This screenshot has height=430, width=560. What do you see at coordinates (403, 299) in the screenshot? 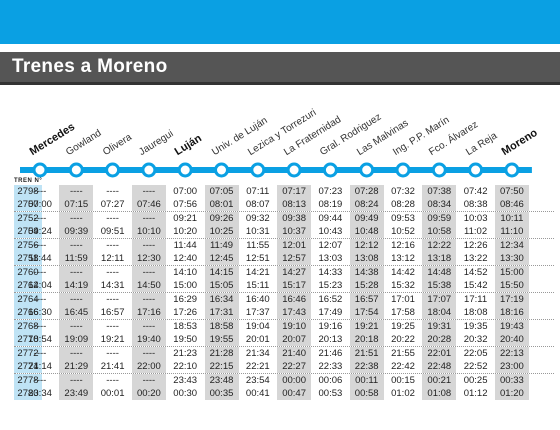
I see `time-cell: 17:01` at bounding box center [403, 299].